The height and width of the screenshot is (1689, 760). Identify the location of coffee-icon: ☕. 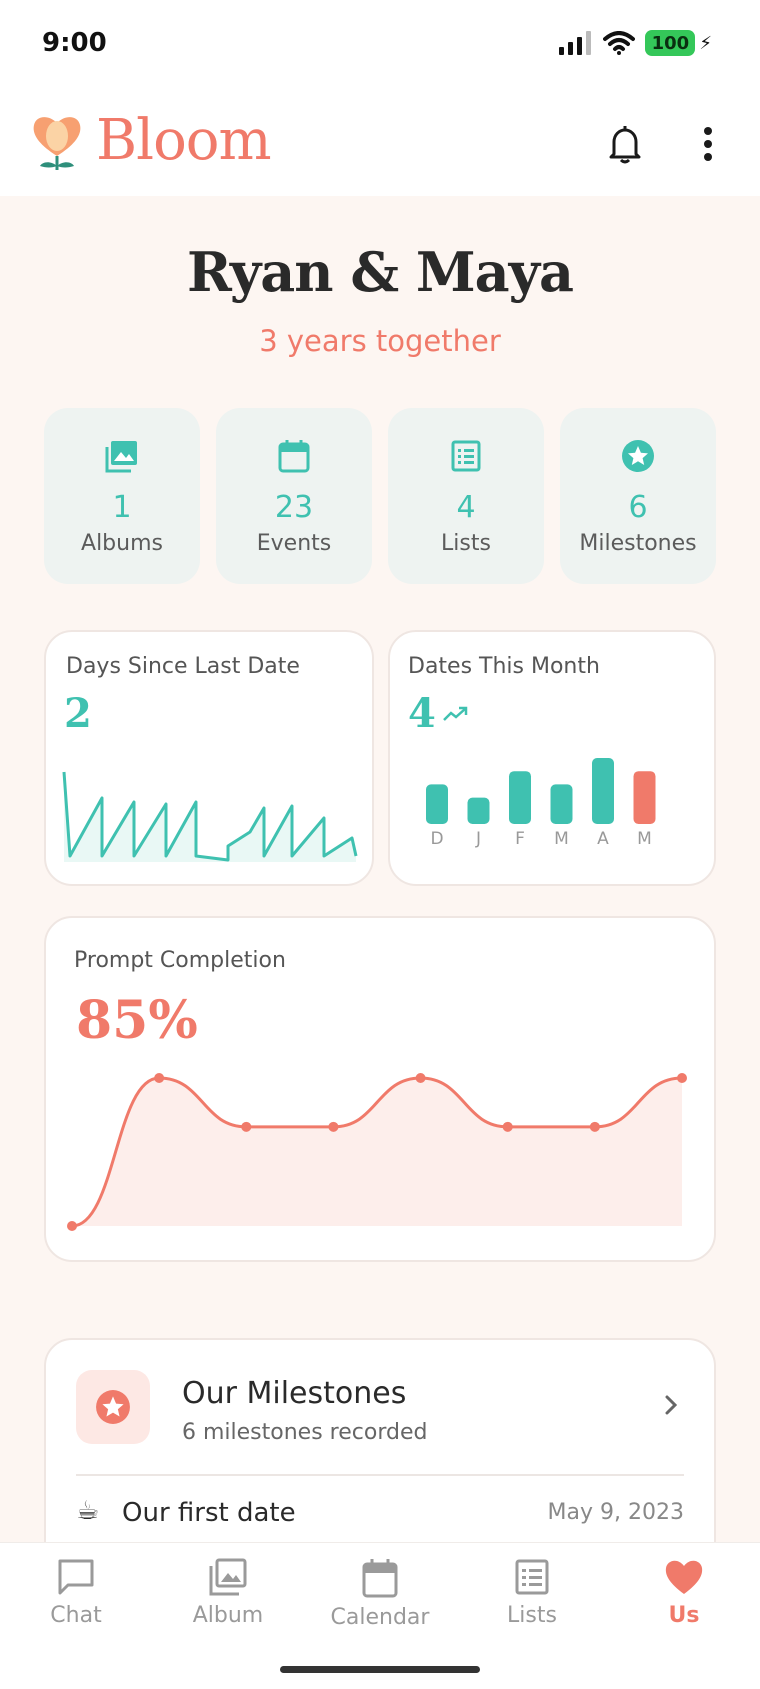
(88, 1511).